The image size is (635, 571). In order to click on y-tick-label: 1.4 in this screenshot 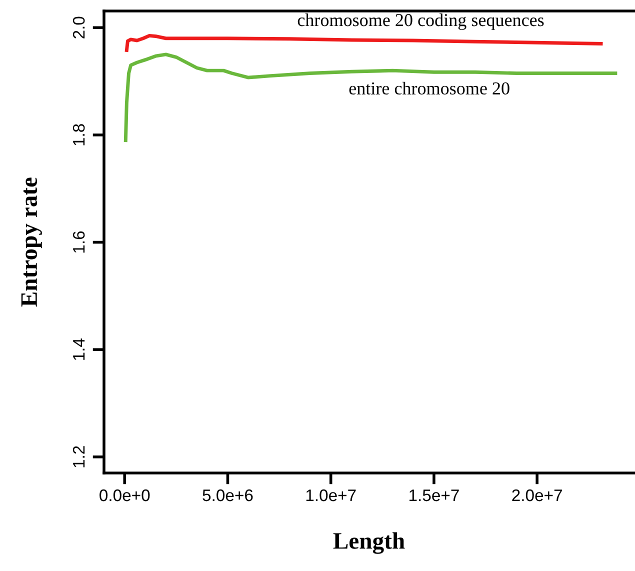, I will do `click(79, 349)`.